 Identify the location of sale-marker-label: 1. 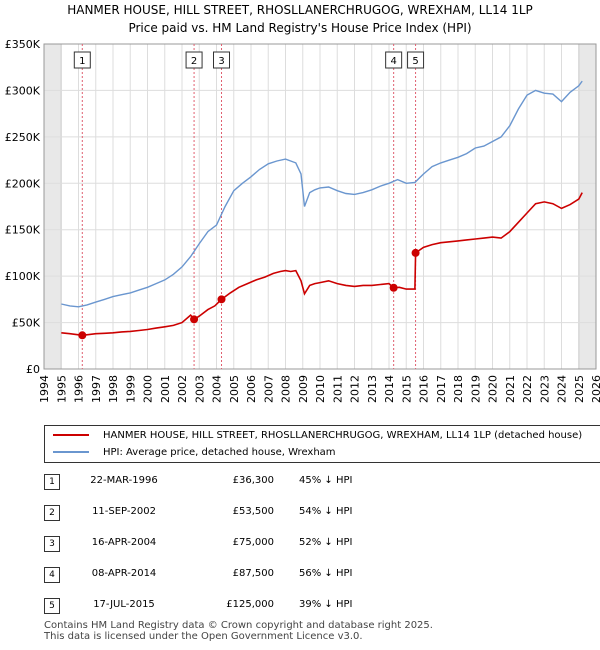
(82, 61).